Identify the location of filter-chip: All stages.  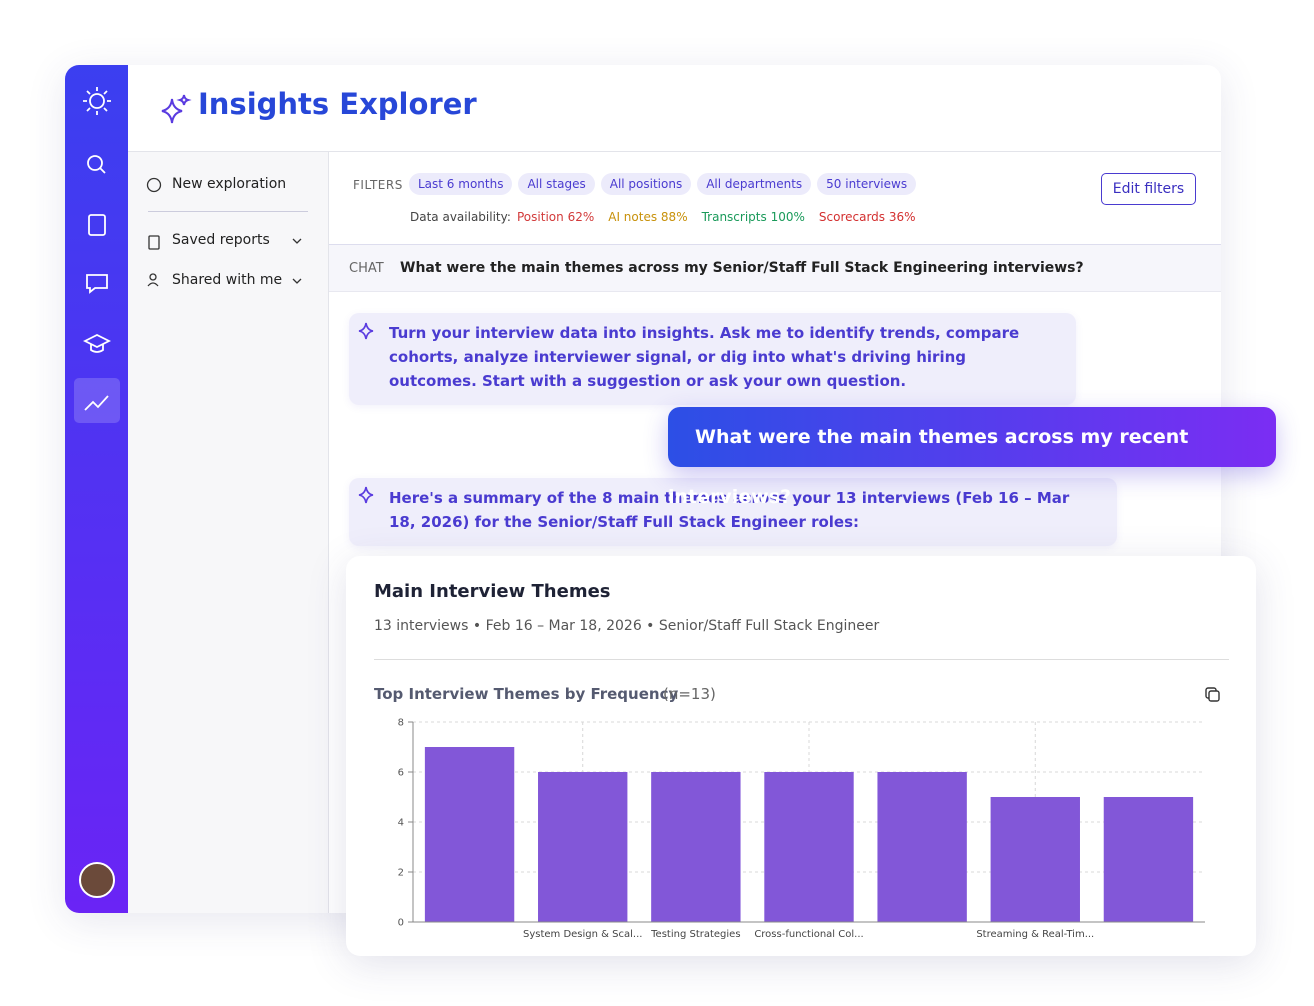
(556, 184).